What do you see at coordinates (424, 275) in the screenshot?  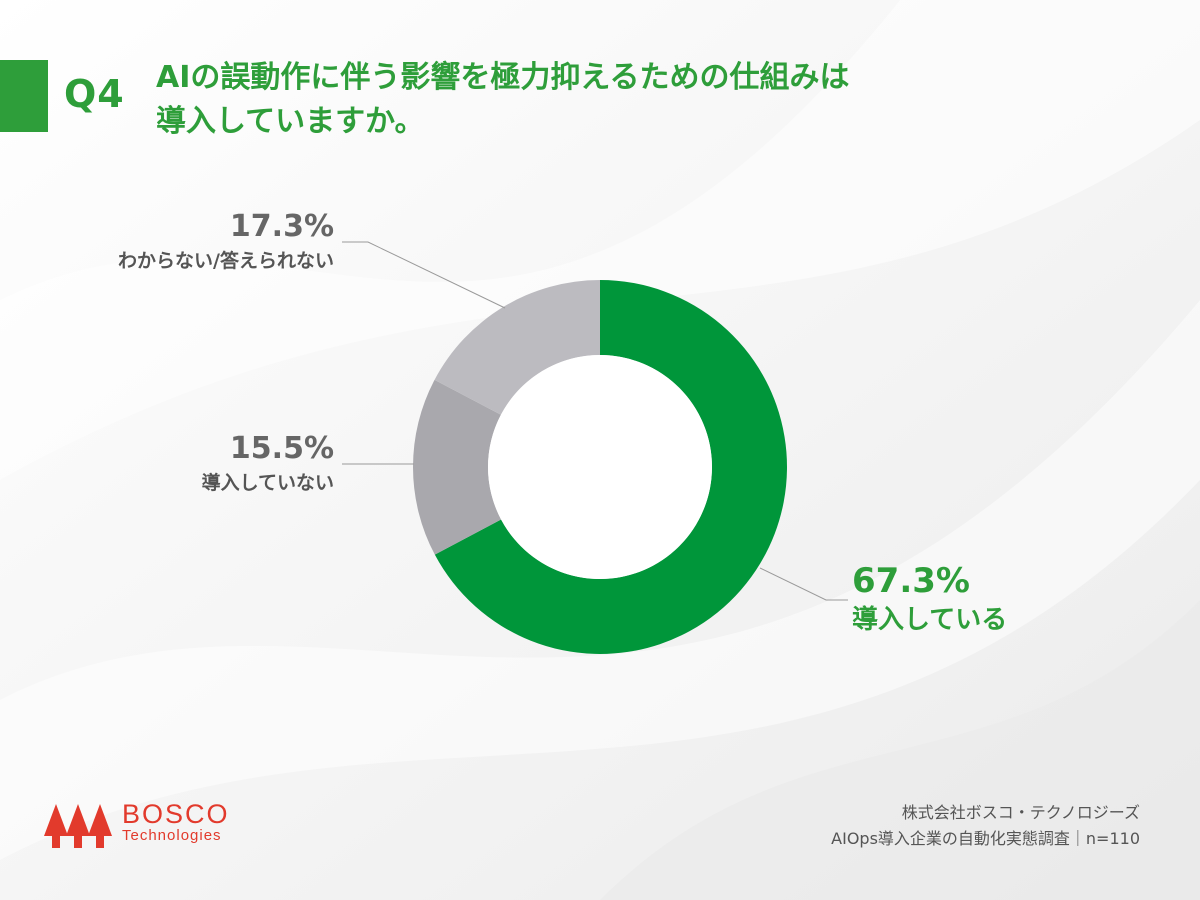 I see `leader-line-unknown` at bounding box center [424, 275].